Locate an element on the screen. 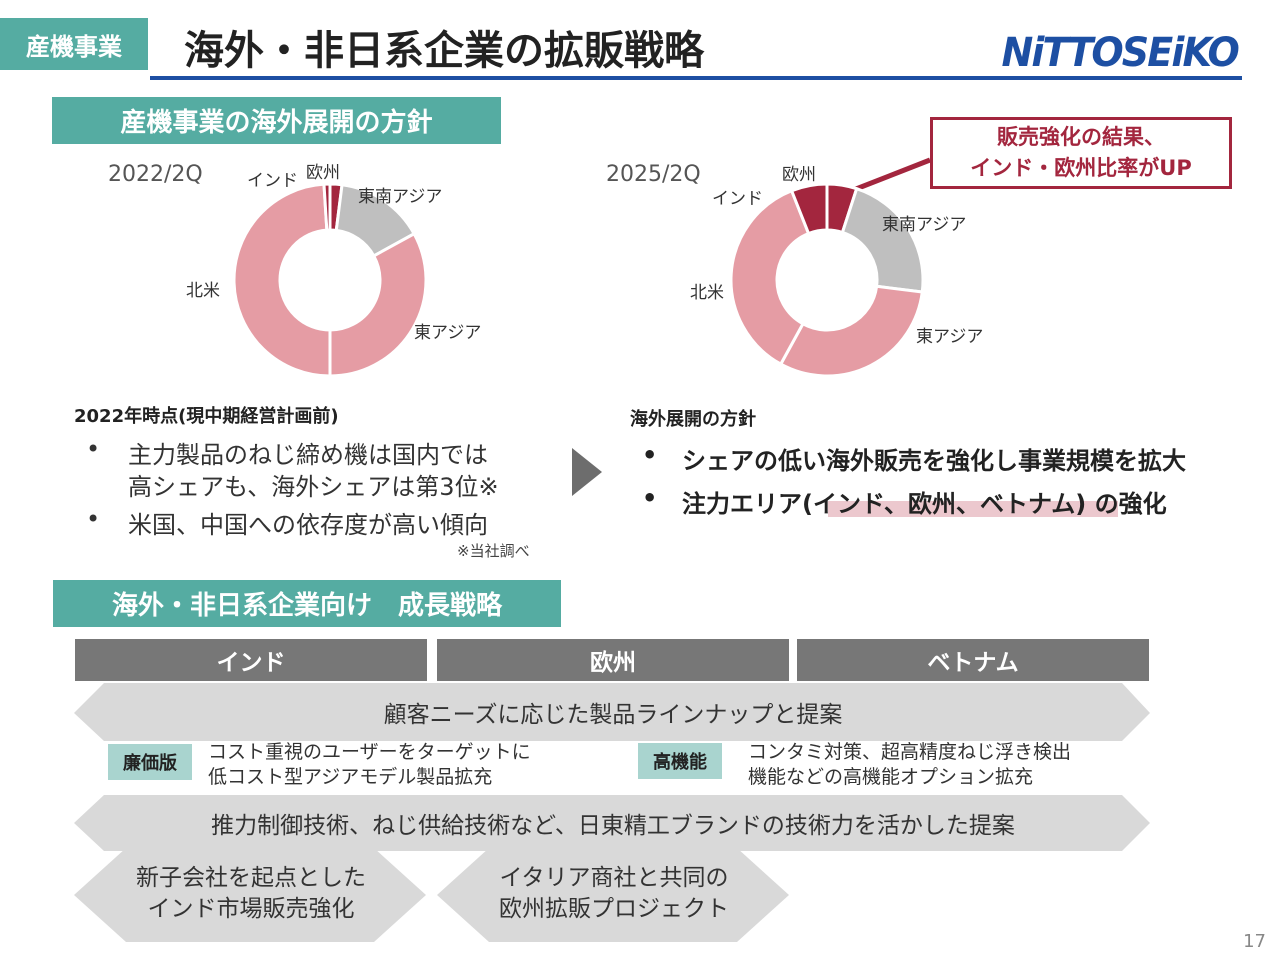  header-rule is located at coordinates (696, 78).